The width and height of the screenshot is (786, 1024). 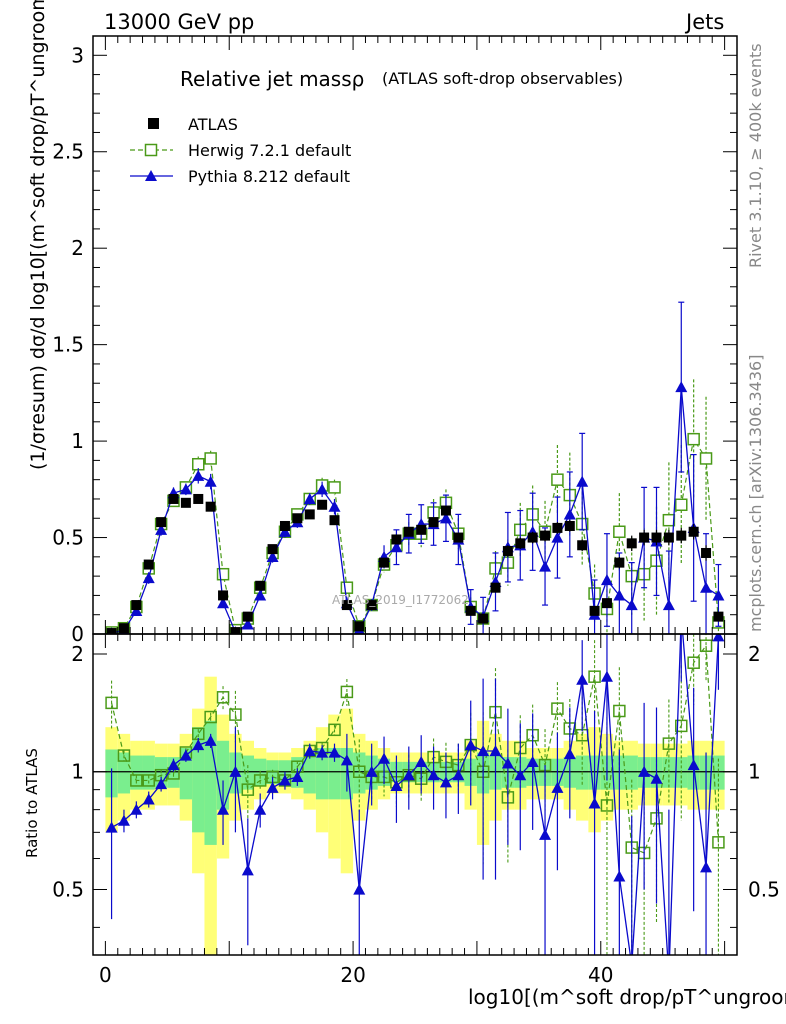 What do you see at coordinates (77, 772) in the screenshot?
I see `ratio-y-tick-label-left: 1` at bounding box center [77, 772].